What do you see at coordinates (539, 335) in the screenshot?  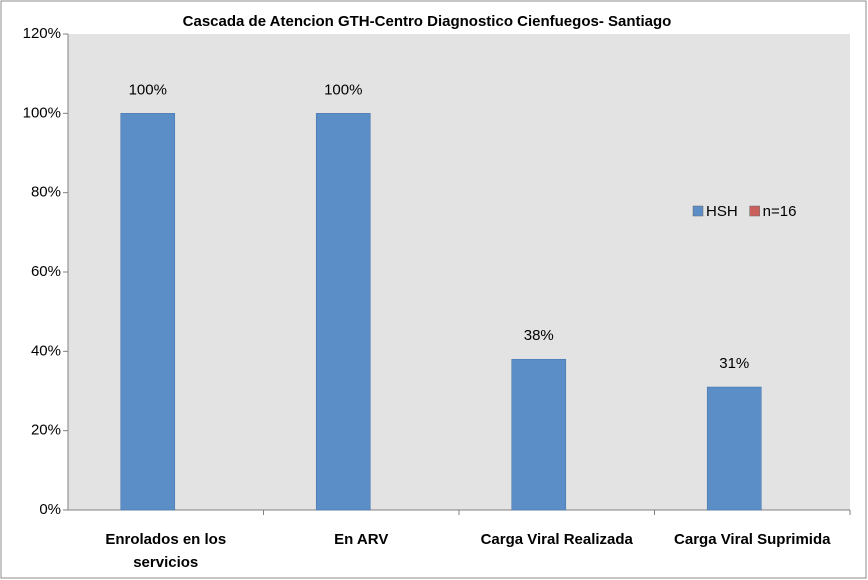 I see `data-label: 38%` at bounding box center [539, 335].